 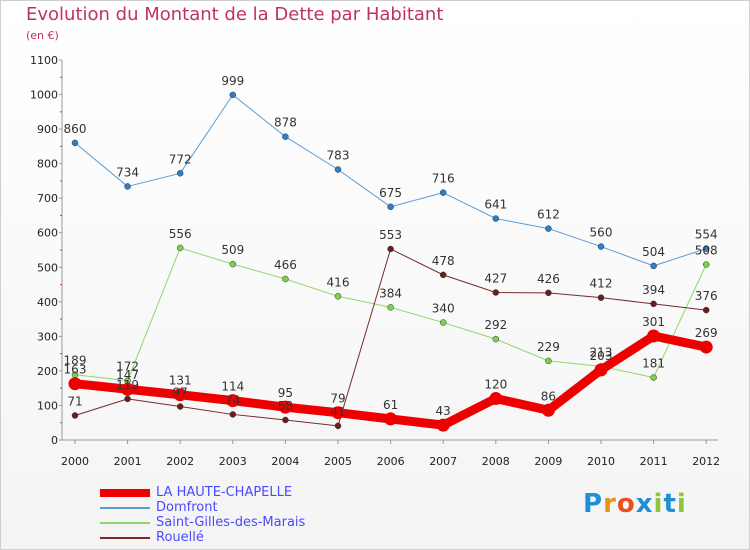 What do you see at coordinates (495, 325) in the screenshot?
I see `data-label: 292` at bounding box center [495, 325].